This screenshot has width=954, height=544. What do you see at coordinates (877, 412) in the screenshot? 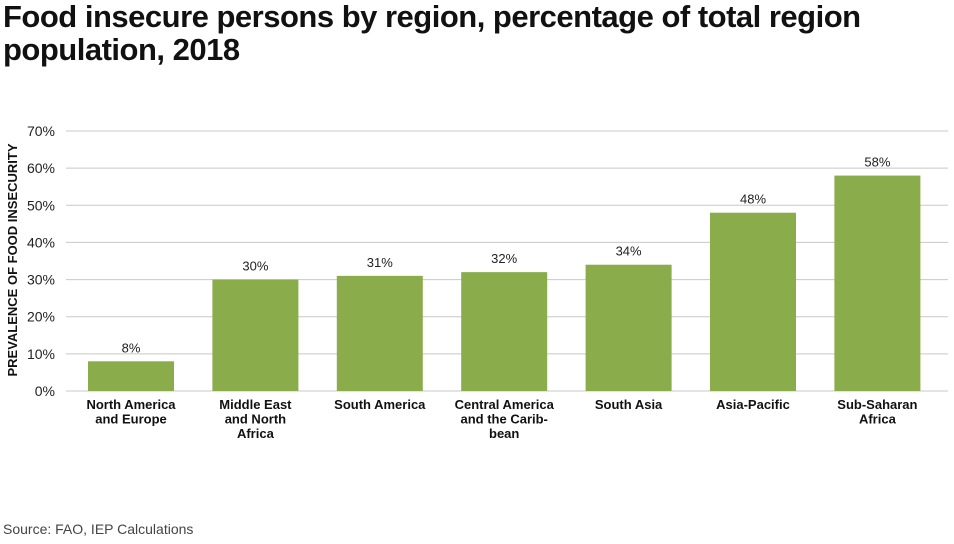
I see `x-tick-label: Sub-Saharan Africa` at bounding box center [877, 412].